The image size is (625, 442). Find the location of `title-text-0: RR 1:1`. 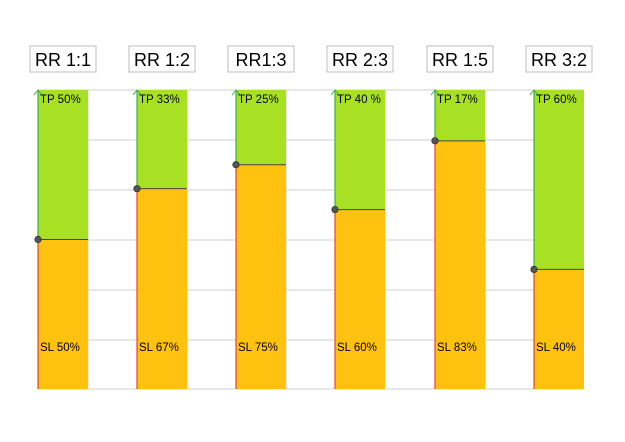

title-text-0: RR 1:1 is located at coordinates (63, 60).